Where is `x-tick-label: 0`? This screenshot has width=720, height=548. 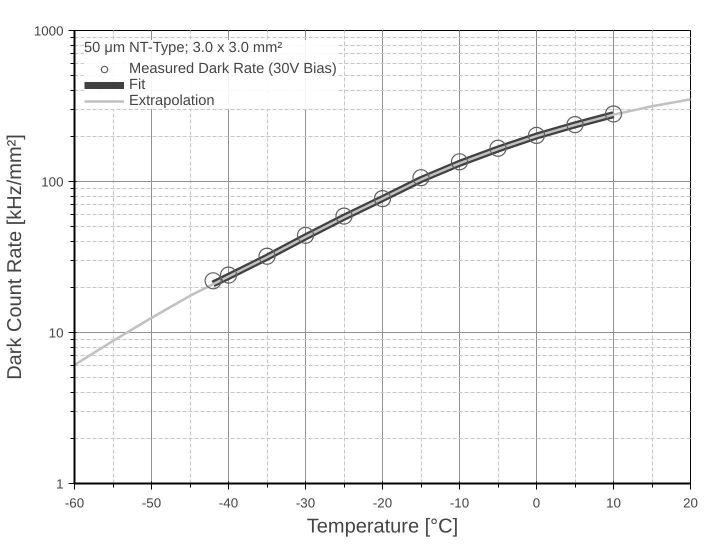 x-tick-label: 0 is located at coordinates (536, 503).